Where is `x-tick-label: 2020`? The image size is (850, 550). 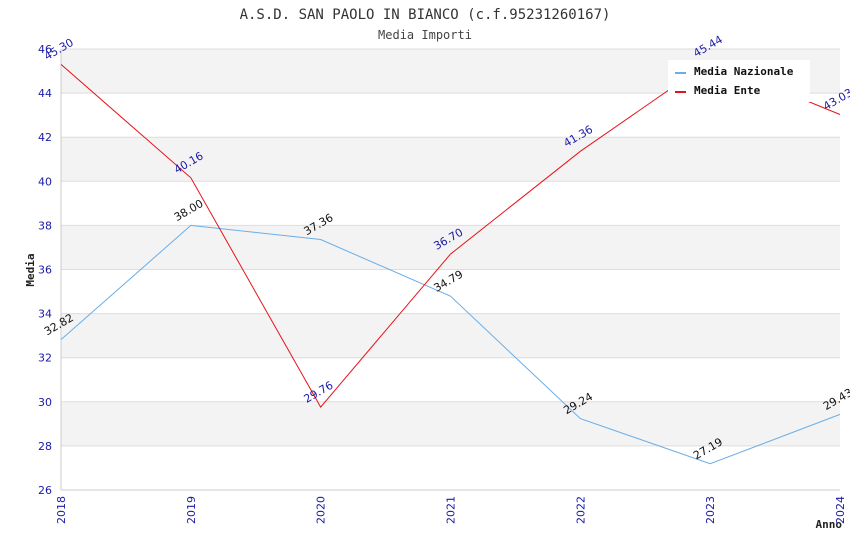
x-tick-label: 2020 is located at coordinates (321, 510).